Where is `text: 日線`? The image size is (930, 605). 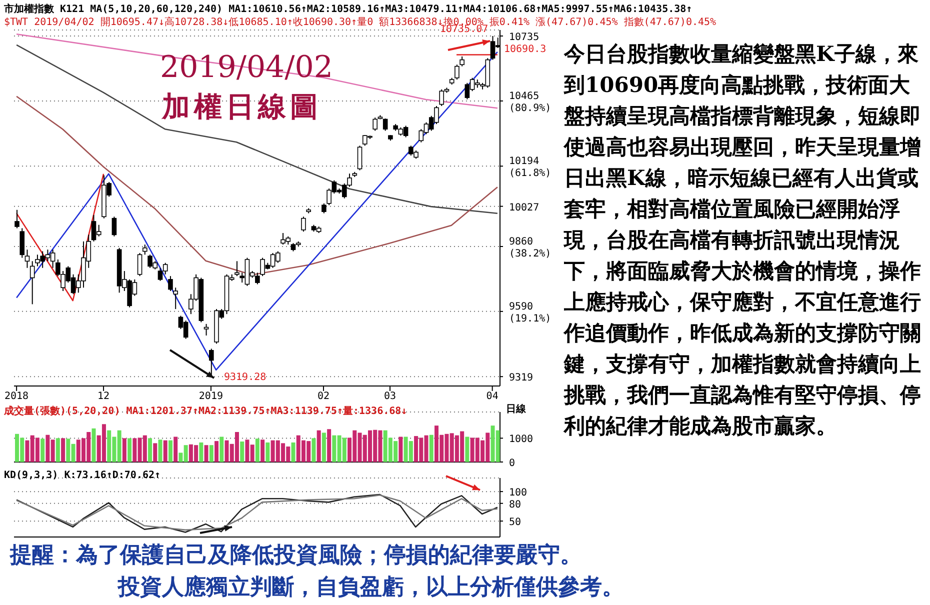 text: 日線 is located at coordinates (516, 409).